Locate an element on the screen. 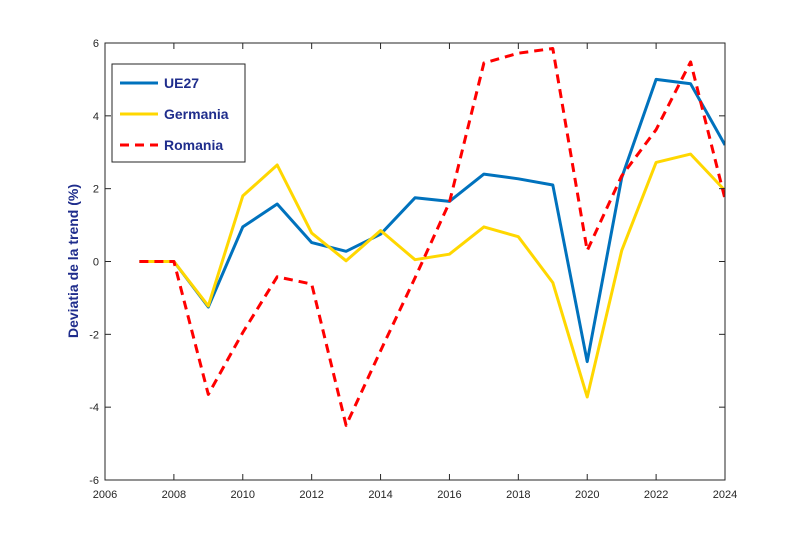 The image size is (802, 541). legend-items: UE27 Germania Romania is located at coordinates (174, 114).